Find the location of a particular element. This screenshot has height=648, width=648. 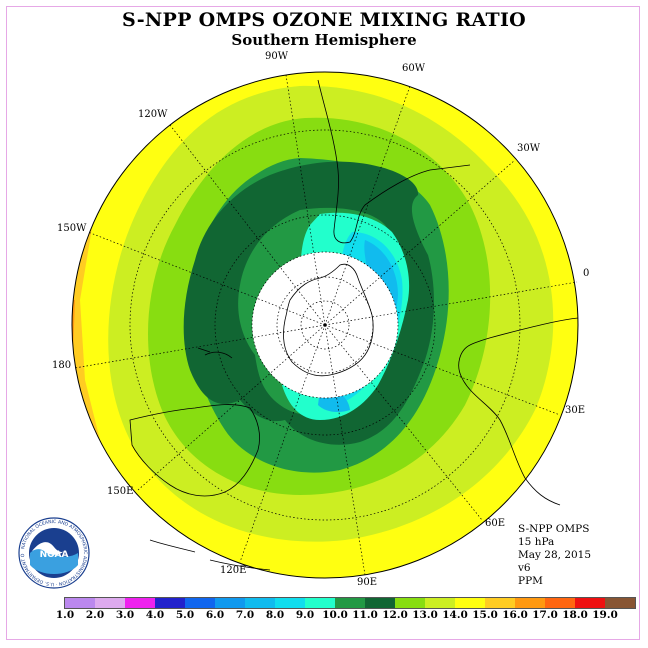

meridian-120w is located at coordinates (247, 225).